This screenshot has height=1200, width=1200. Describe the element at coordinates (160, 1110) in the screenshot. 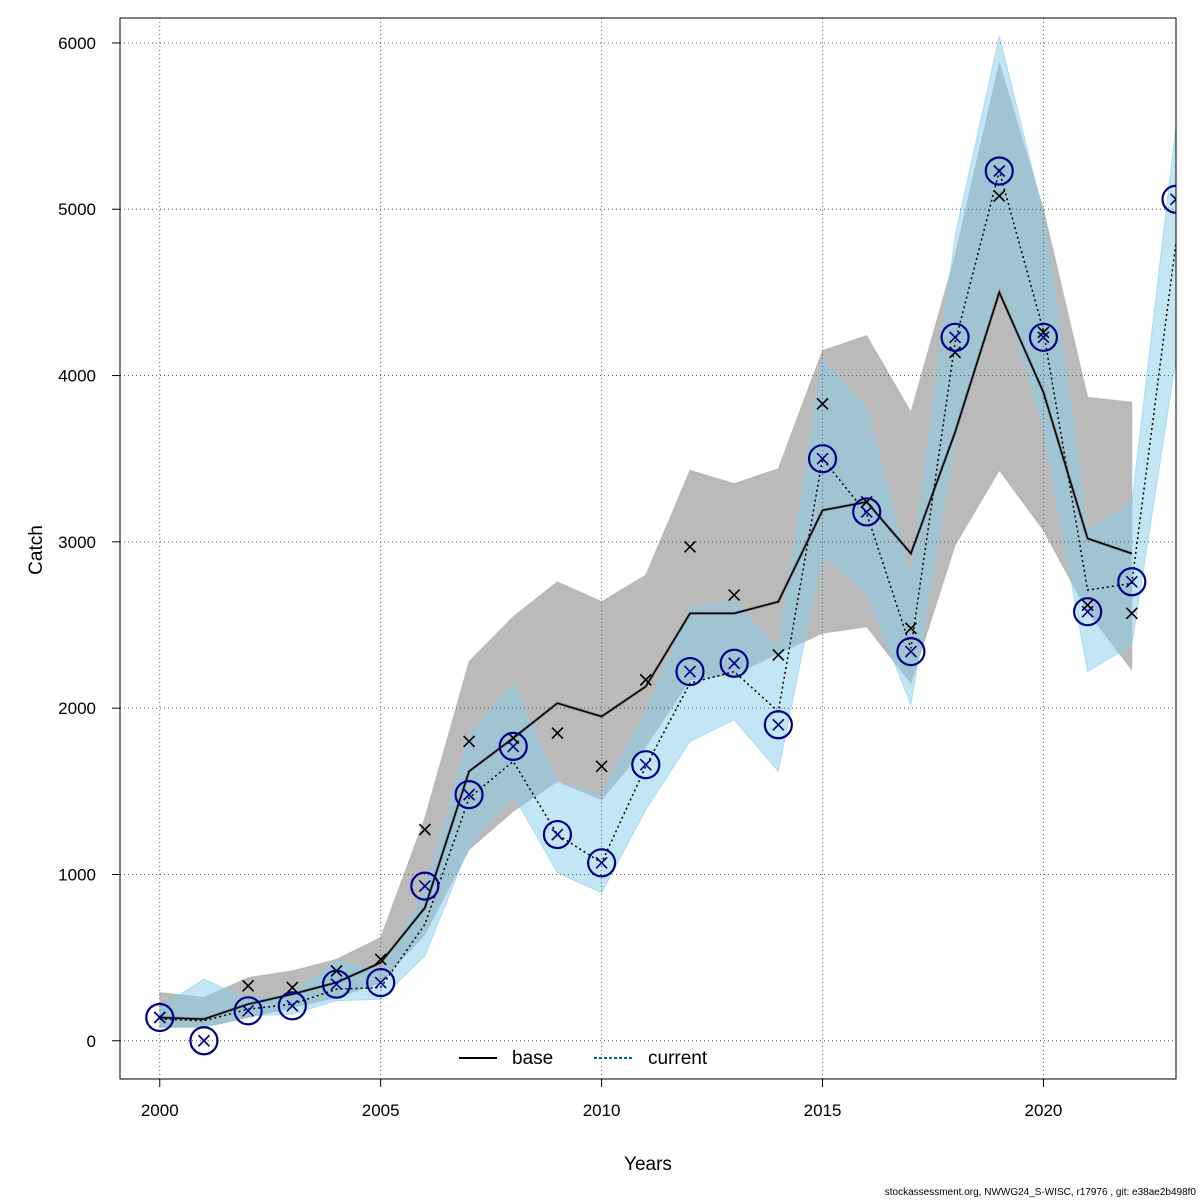

I see `x-tick-label: 2000` at that location.